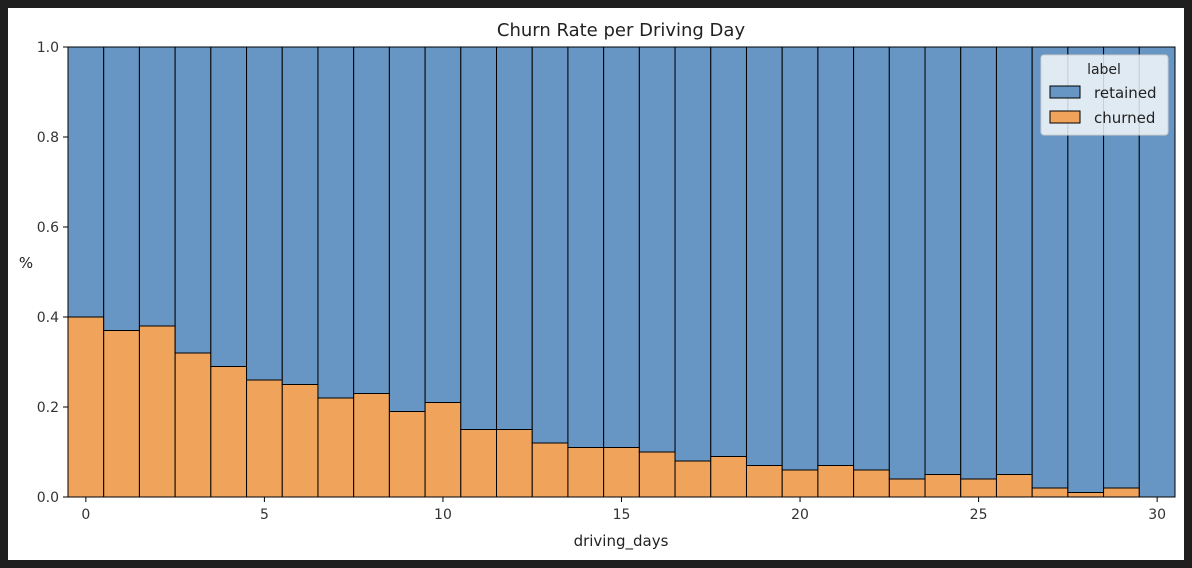  What do you see at coordinates (800, 515) in the screenshot?
I see `x-tick-label-20: 20` at bounding box center [800, 515].